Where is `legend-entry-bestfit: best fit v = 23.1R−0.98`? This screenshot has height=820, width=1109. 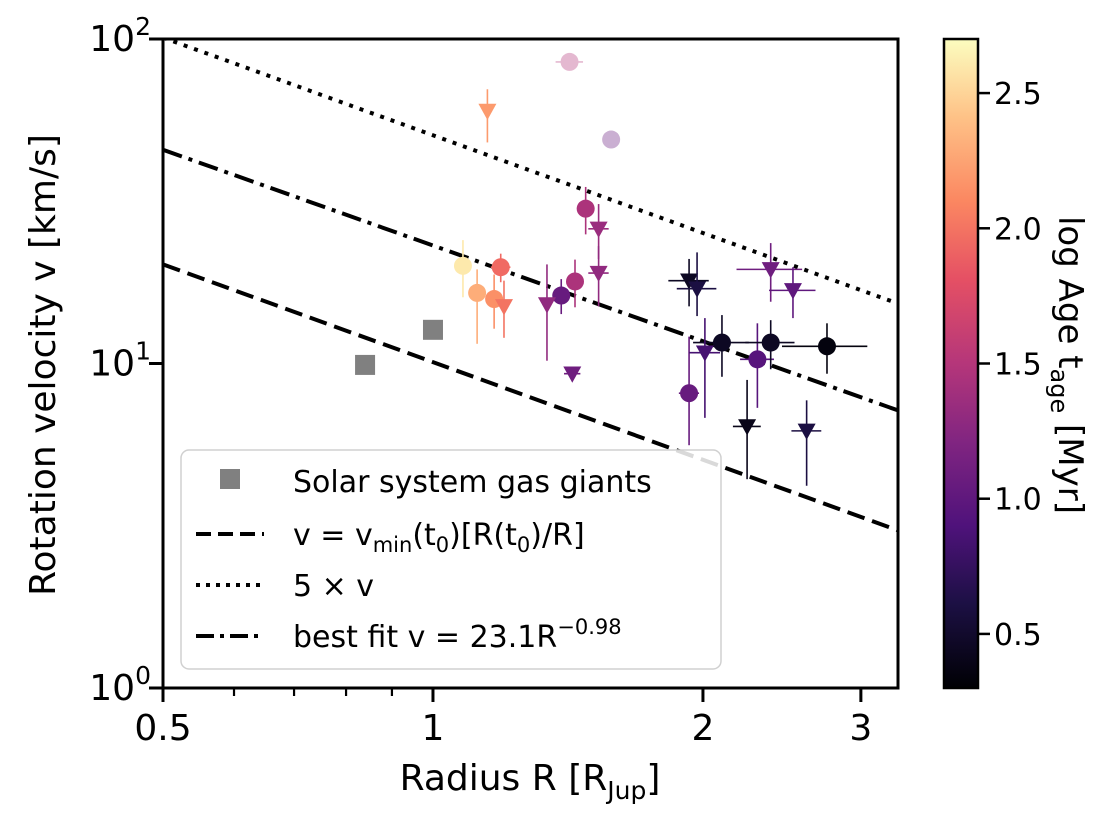 legend-entry-bestfit: best fit v = 23.1R−0.98 is located at coordinates (457, 635).